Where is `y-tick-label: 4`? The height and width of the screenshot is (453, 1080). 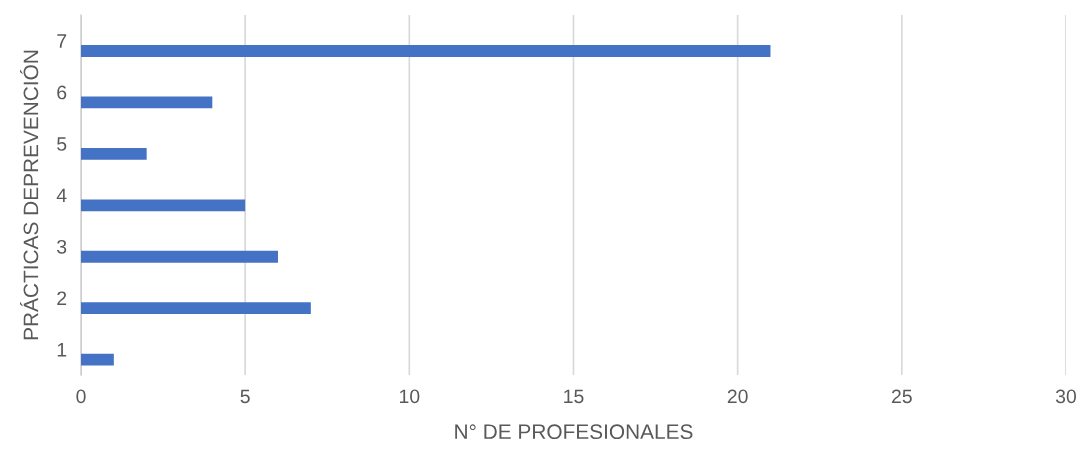 y-tick-label: 4 is located at coordinates (61, 195).